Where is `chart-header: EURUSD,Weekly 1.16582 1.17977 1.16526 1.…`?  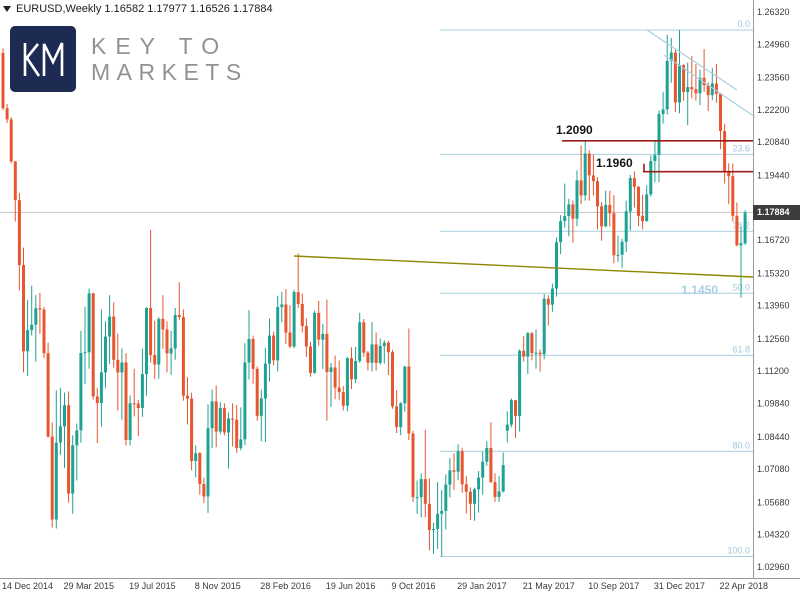
chart-header: EURUSD,Weekly 1.16582 1.17977 1.16526 1.… is located at coordinates (138, 9).